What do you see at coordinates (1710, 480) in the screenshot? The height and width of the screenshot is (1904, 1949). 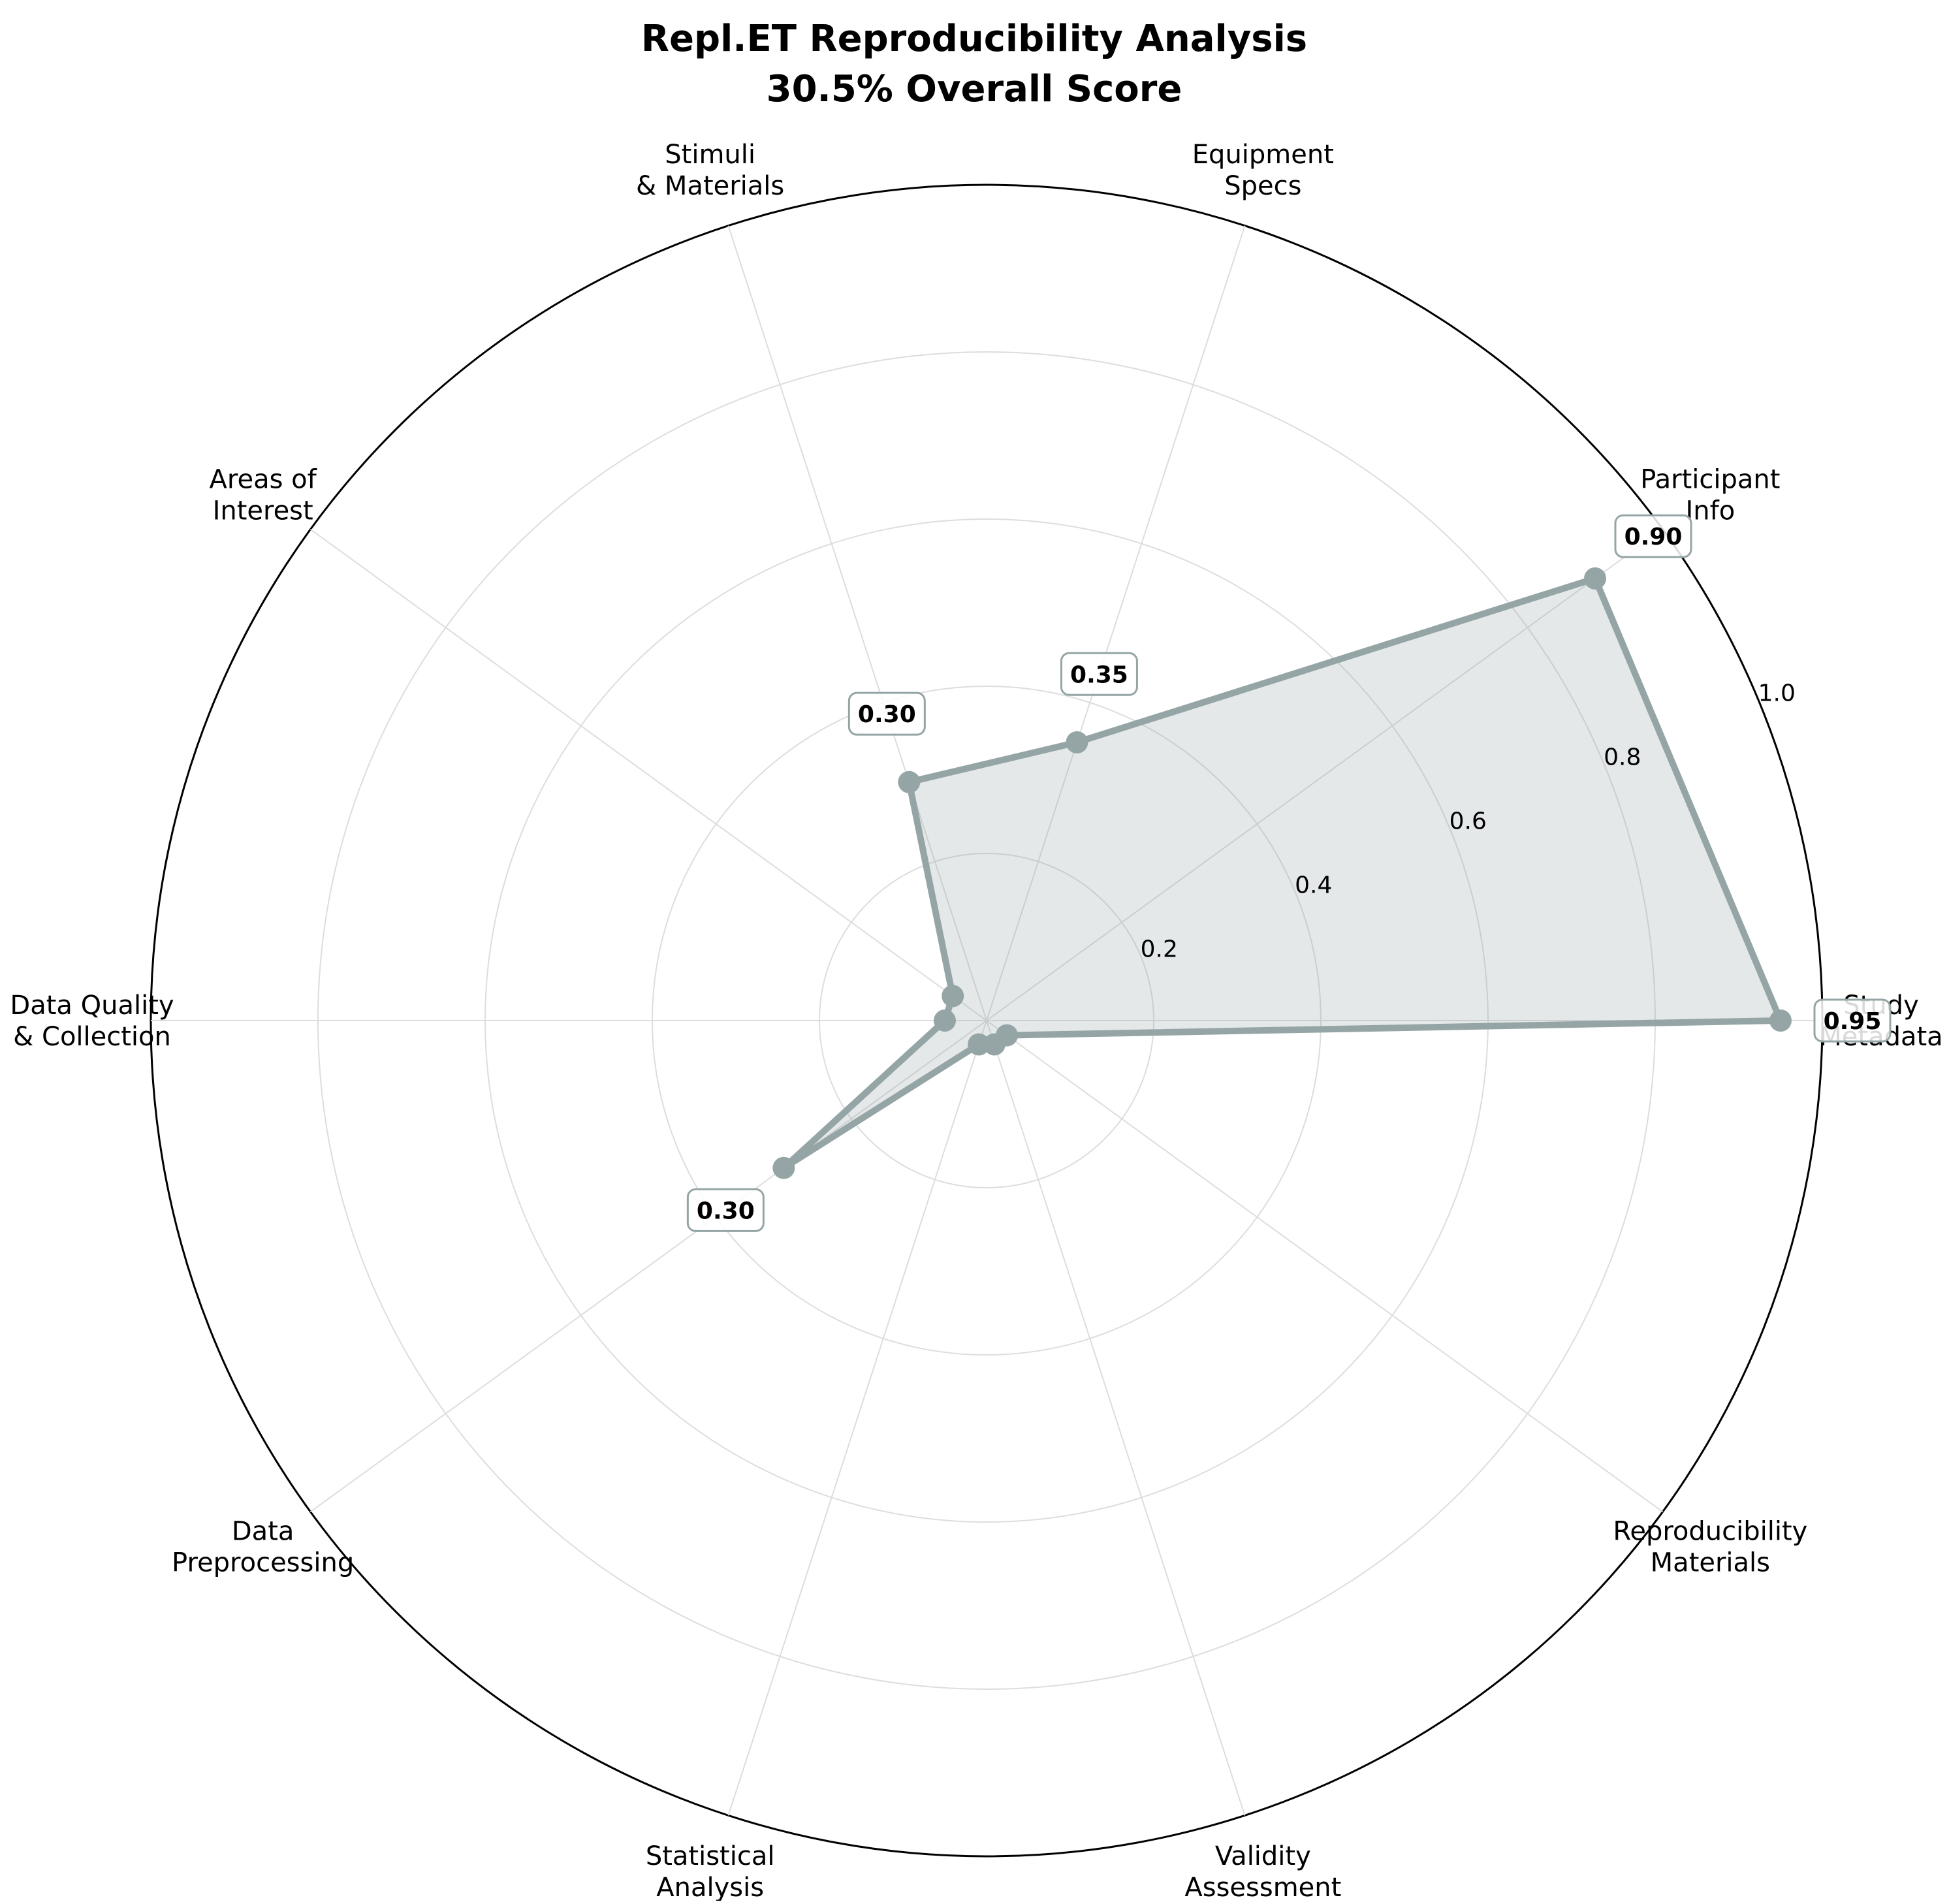 I see `category-label: Participant` at bounding box center [1710, 480].